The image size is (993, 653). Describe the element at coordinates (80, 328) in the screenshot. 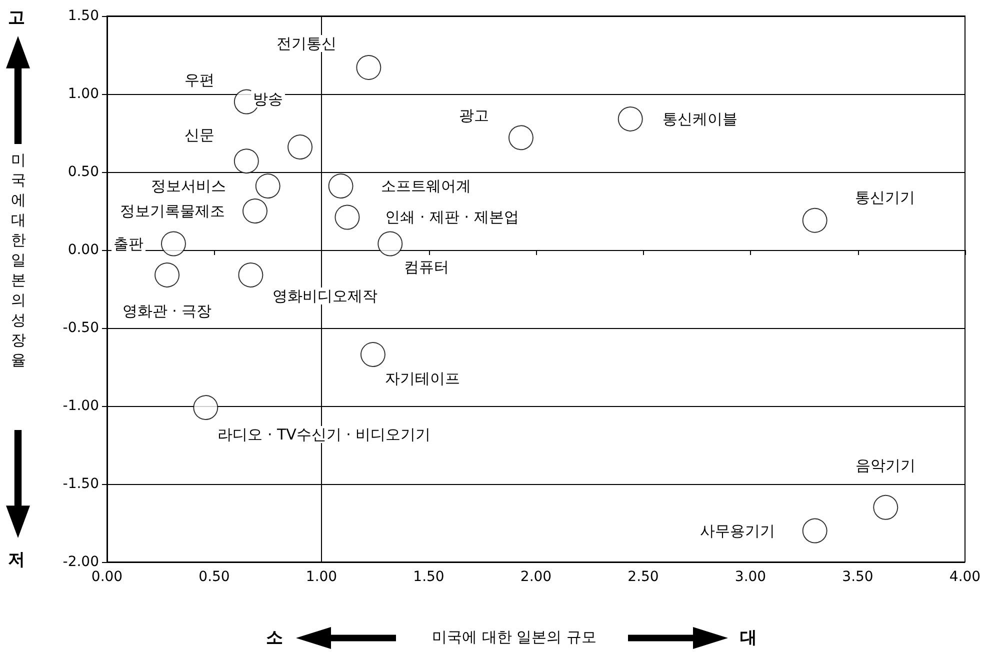

I see `y-tick-label: -0.50` at that location.